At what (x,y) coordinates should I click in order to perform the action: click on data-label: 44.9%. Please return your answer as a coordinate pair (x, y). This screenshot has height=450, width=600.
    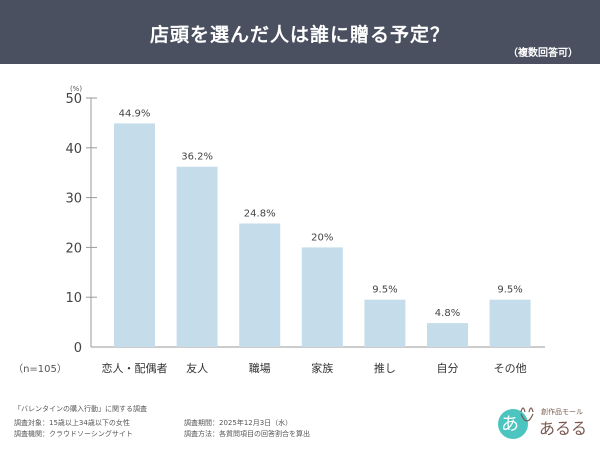
    Looking at the image, I should click on (135, 113).